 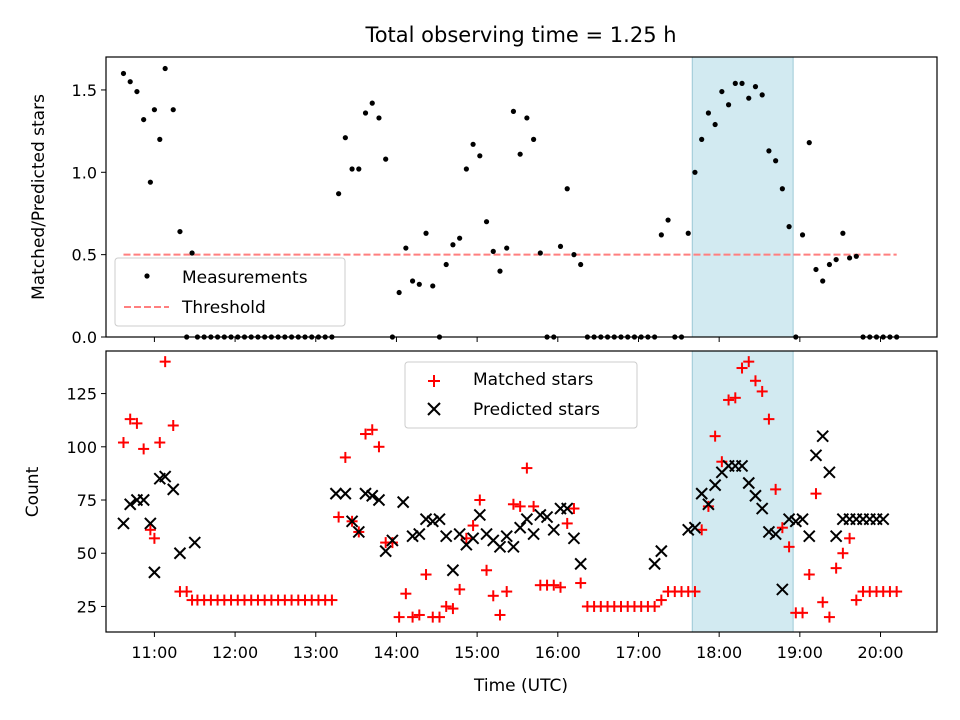 I want to click on bottom-legend-box, so click(x=521, y=395).